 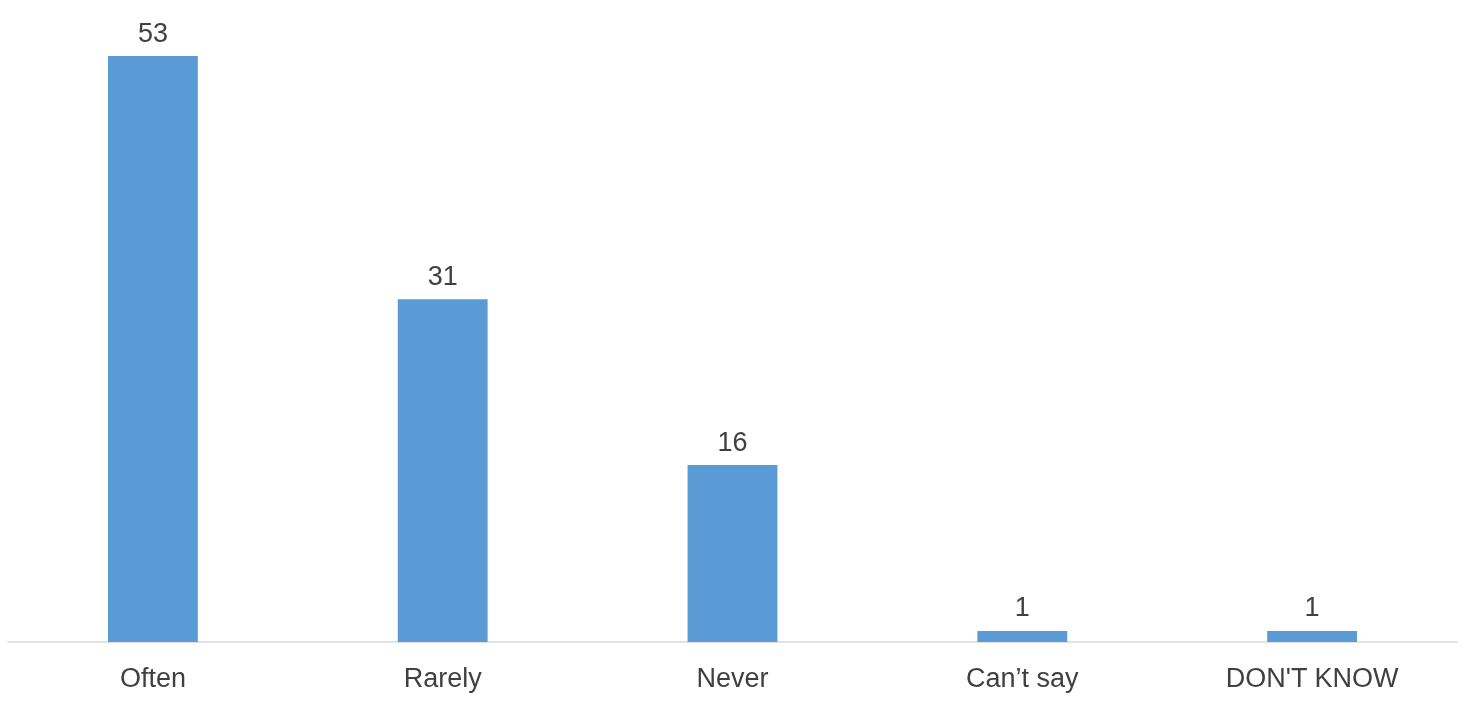 I want to click on data-label: 16, so click(x=732, y=441).